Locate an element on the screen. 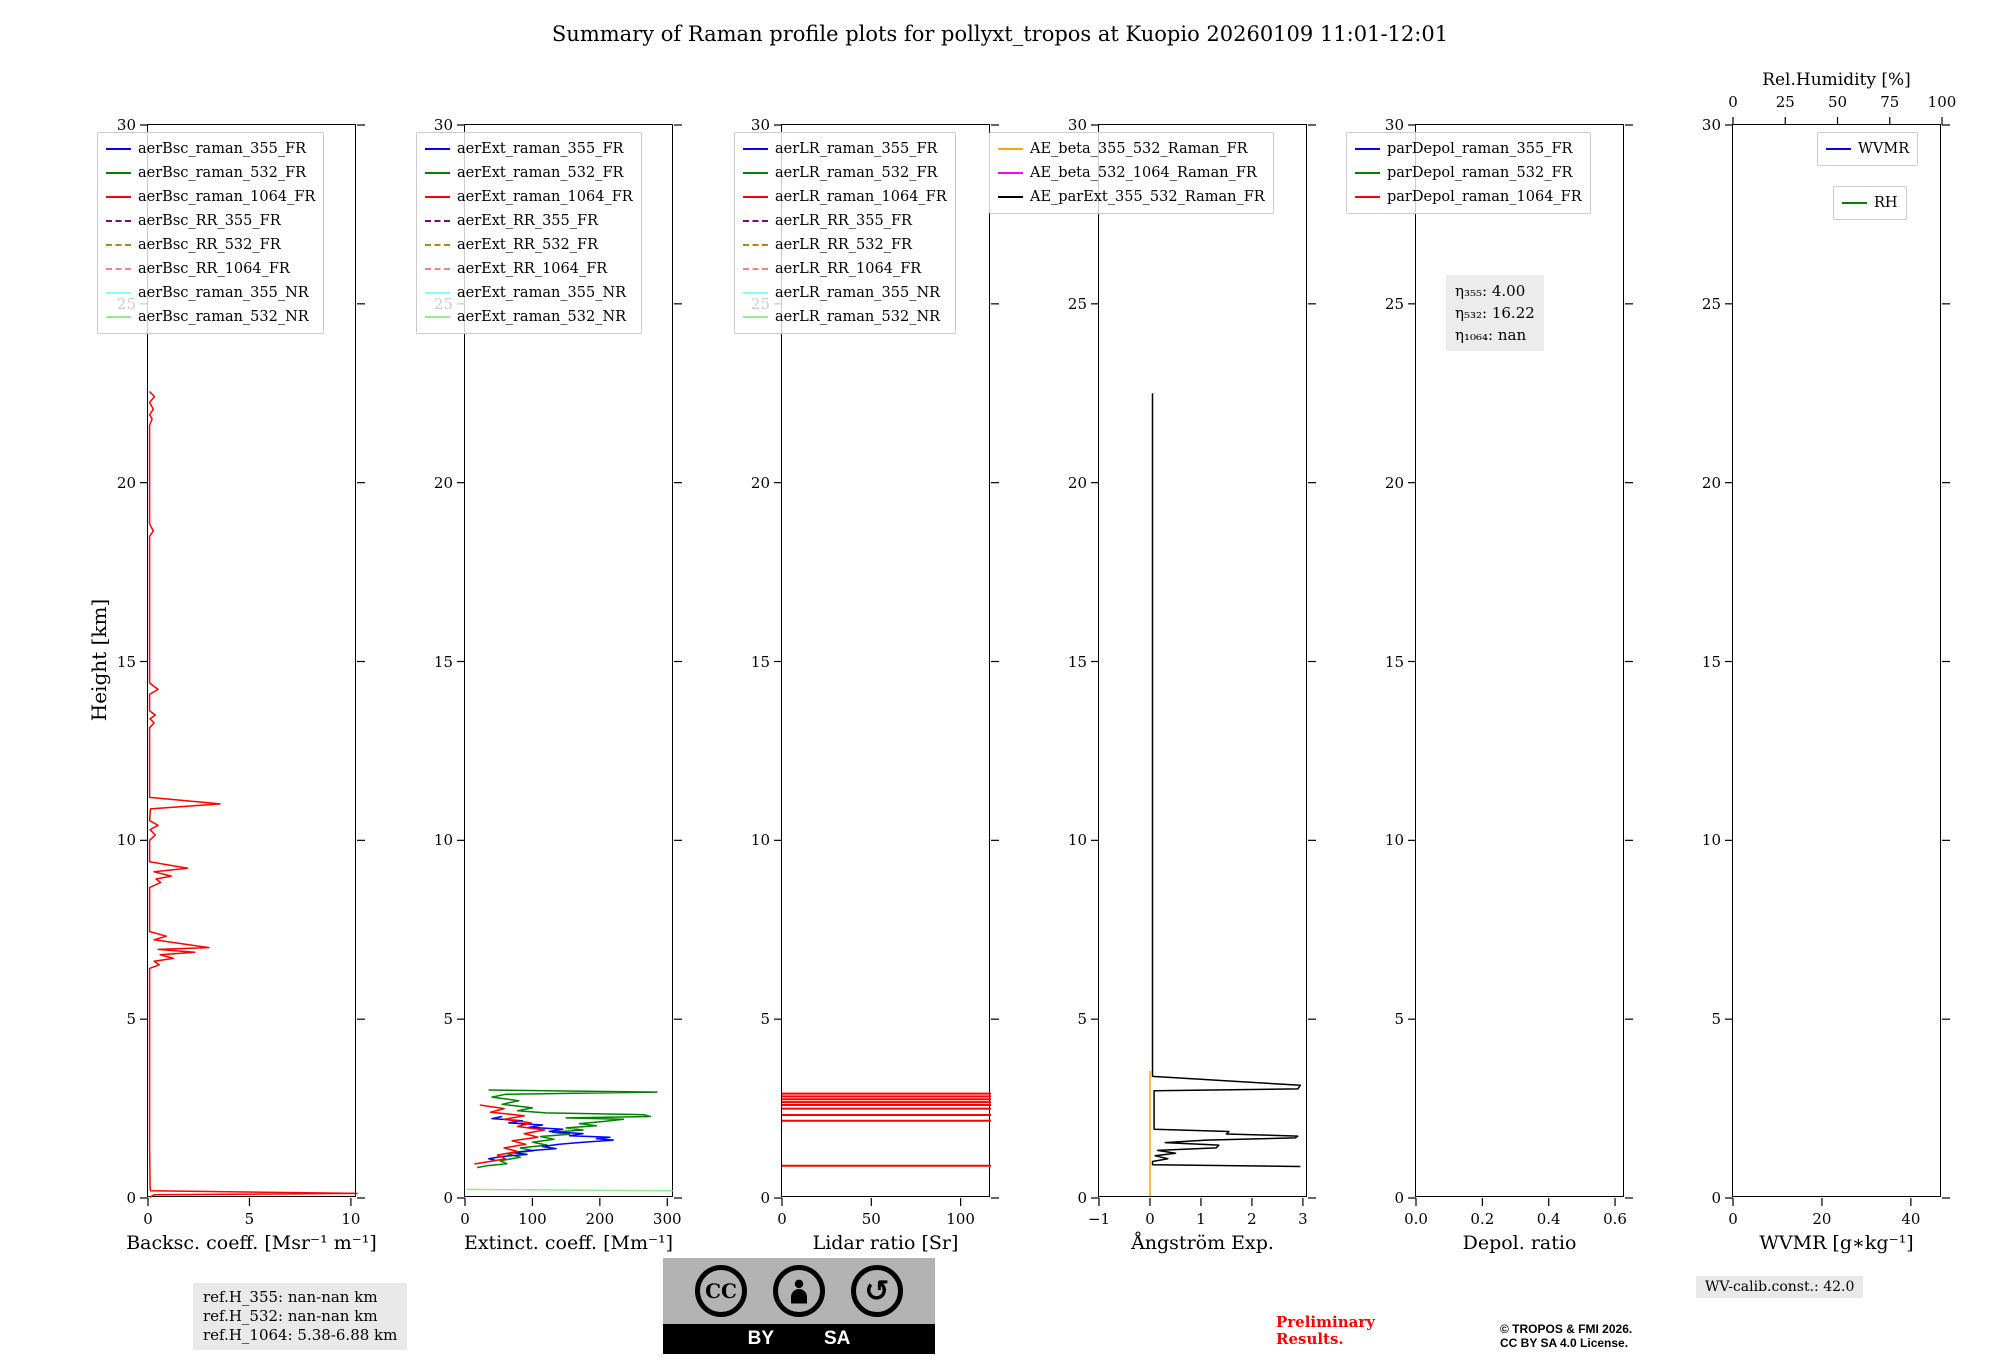 The width and height of the screenshot is (2000, 1360). legend-item: aerBsc_raman_532_NR is located at coordinates (210, 317).